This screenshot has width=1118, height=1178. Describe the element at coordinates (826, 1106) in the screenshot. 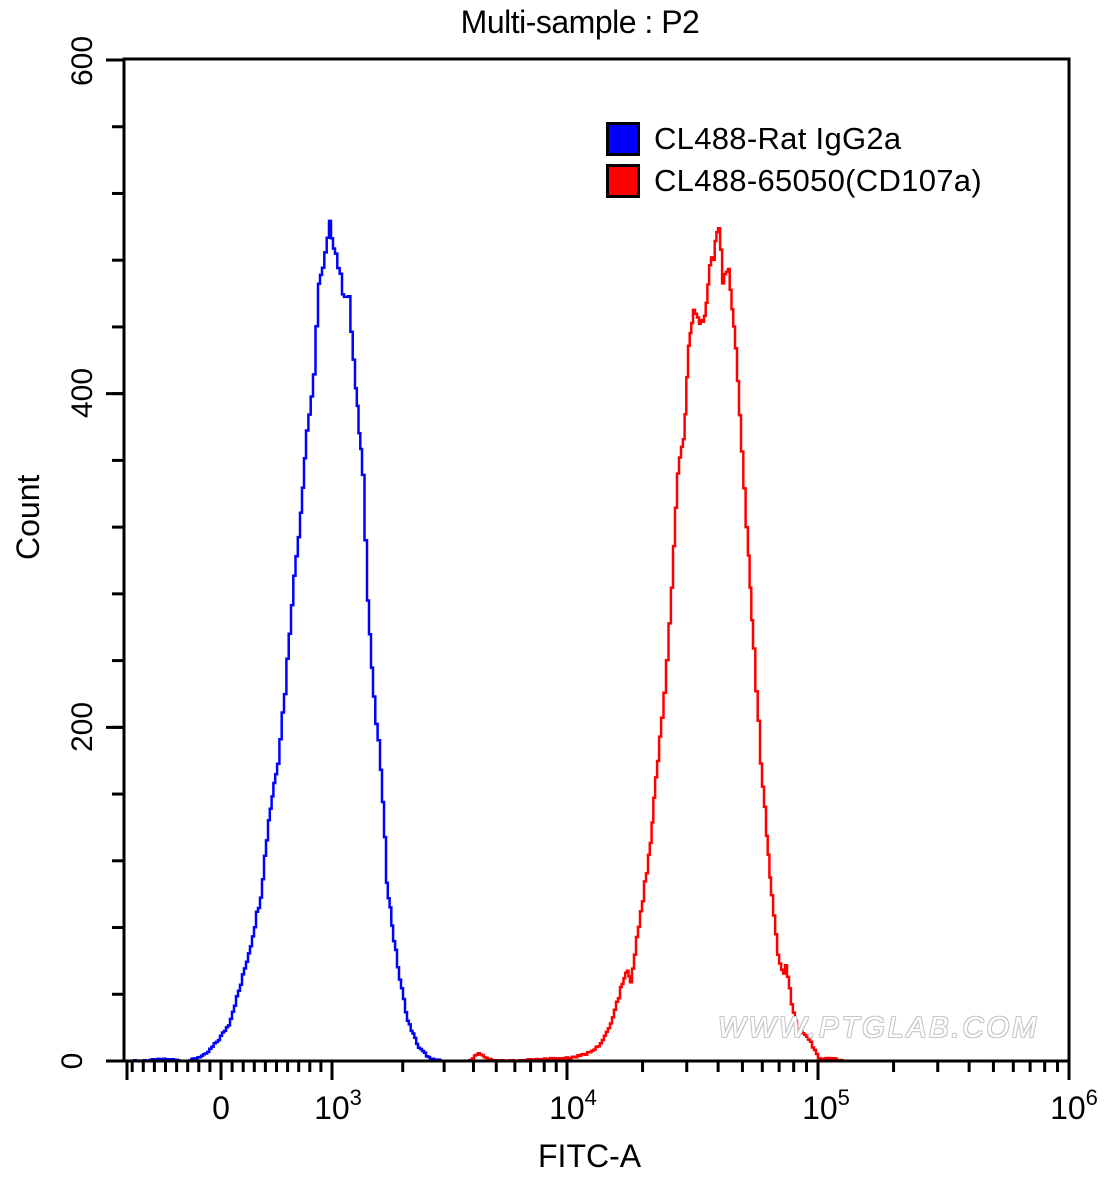

I see `x-tick-label-1e5: 10⁵` at that location.